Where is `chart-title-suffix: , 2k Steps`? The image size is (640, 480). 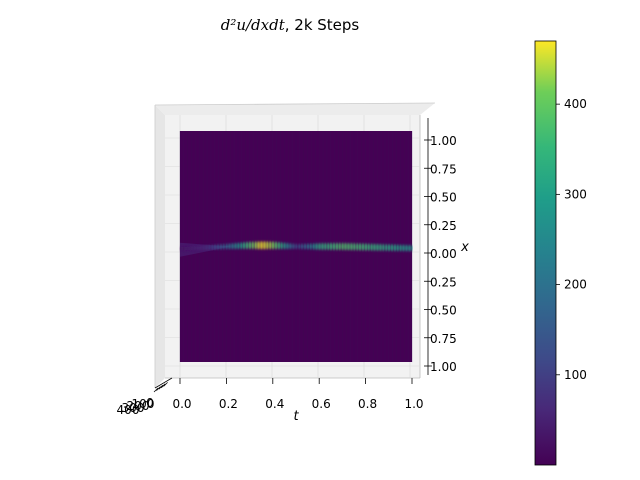
chart-title-suffix: , 2k Steps is located at coordinates (322, 25).